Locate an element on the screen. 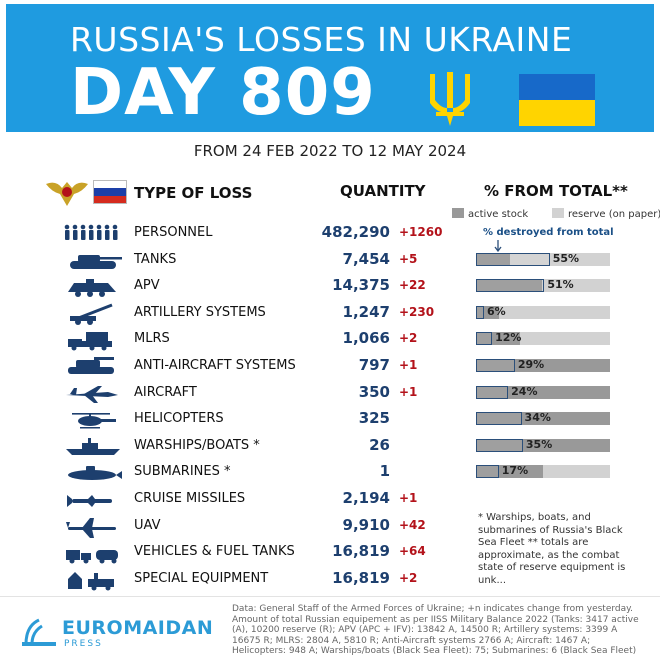 This screenshot has height=660, width=660. russian-army-emblem-icon is located at coordinates (67, 194).